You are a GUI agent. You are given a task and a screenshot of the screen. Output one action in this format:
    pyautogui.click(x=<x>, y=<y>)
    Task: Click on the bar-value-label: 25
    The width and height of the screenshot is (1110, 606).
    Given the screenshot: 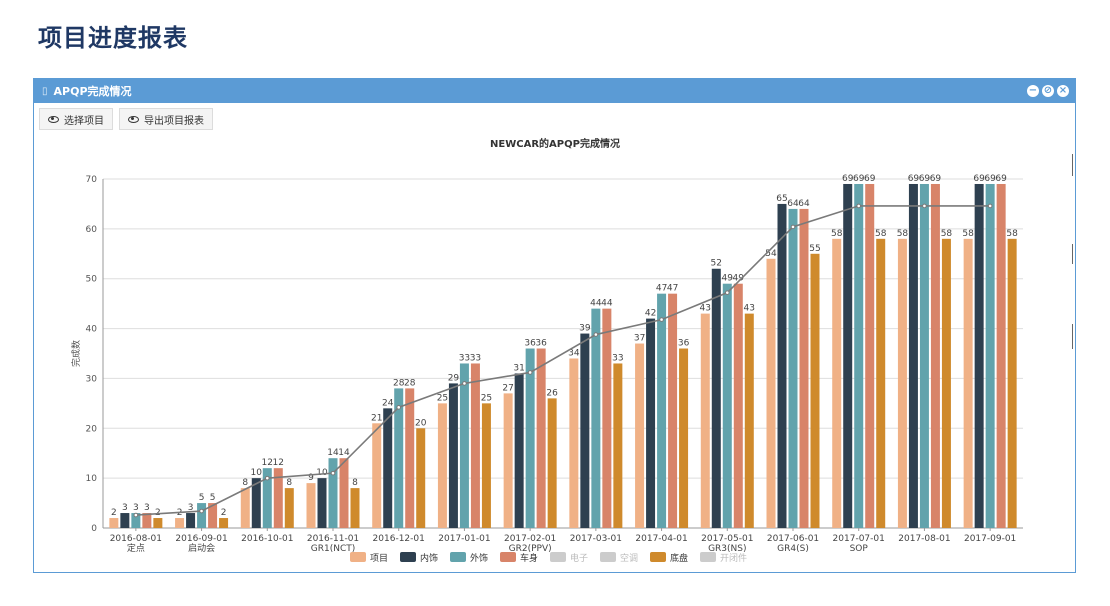 What is the action you would take?
    pyautogui.click(x=442, y=398)
    